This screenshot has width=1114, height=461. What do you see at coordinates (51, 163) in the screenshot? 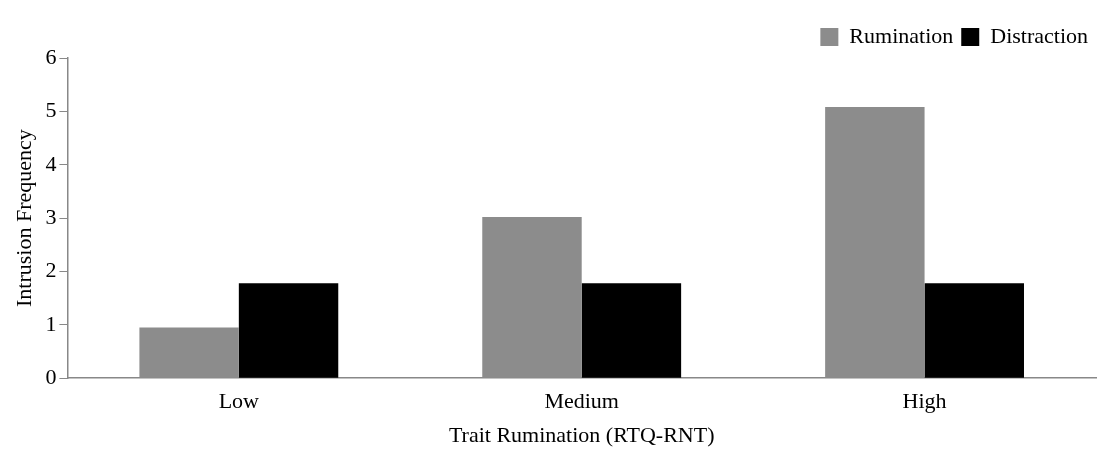
I see `y-tick-label: 4` at bounding box center [51, 163].